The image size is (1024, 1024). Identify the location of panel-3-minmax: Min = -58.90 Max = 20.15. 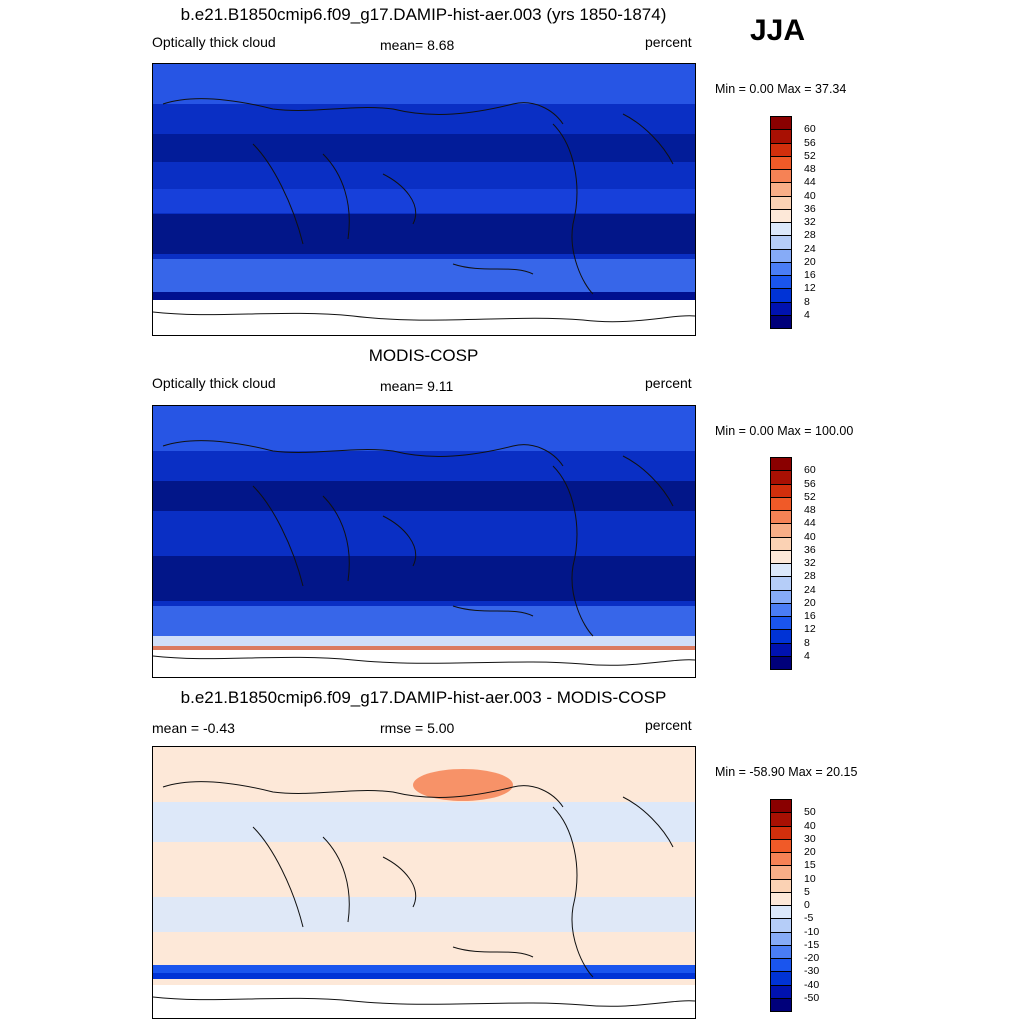
(786, 772).